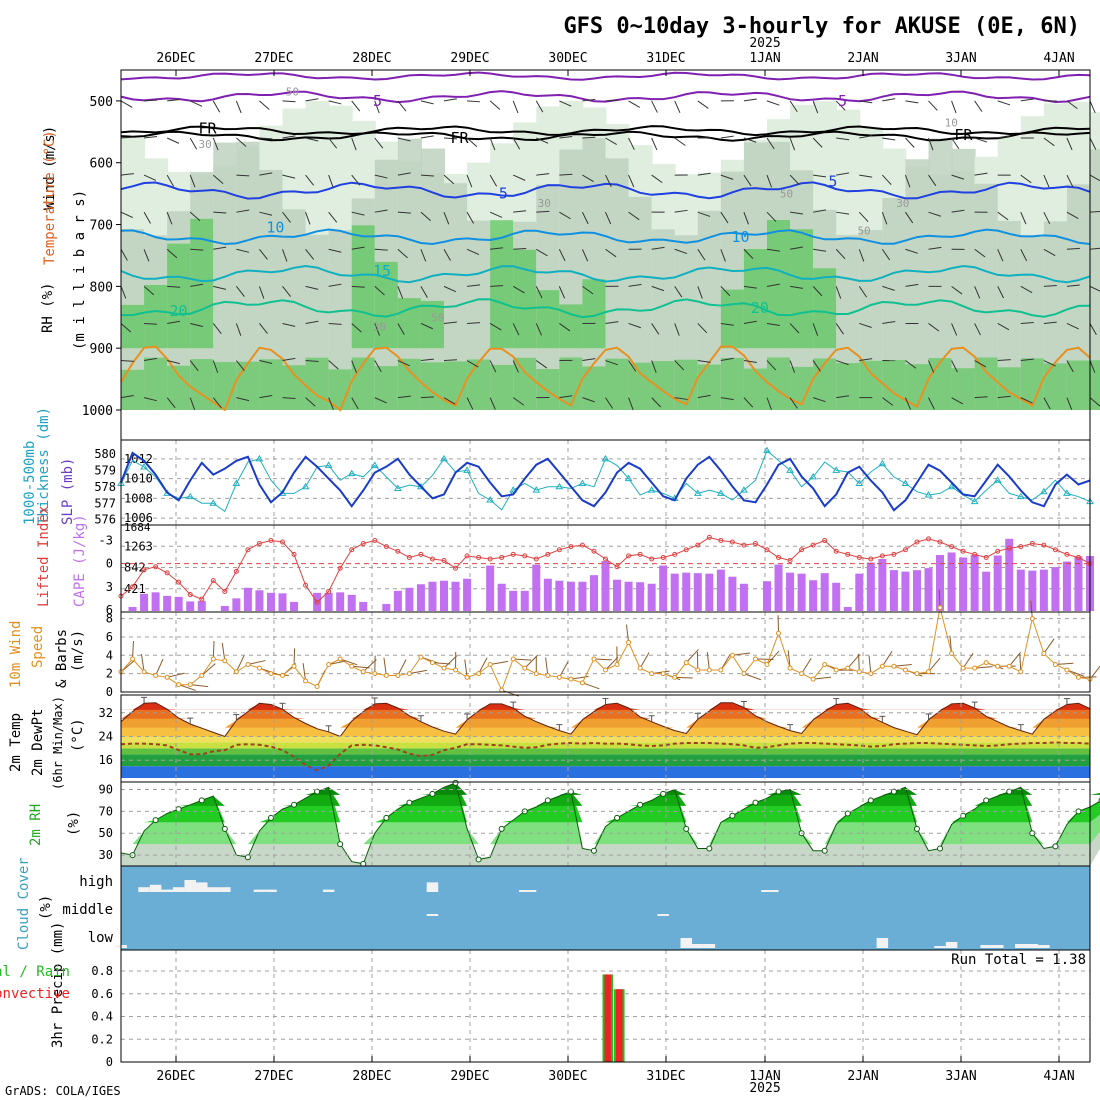 This screenshot has width=1100, height=1100. Describe the element at coordinates (36, 825) in the screenshot. I see `label-2m-rh: 2m RH` at that location.